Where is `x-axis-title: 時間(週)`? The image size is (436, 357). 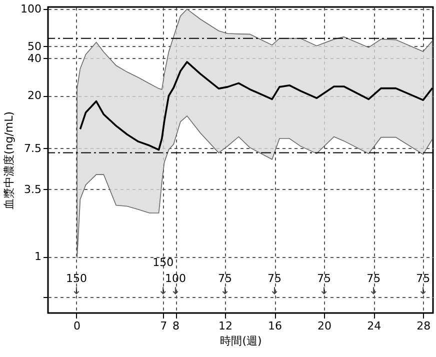
x-axis-title: 時間(週) is located at coordinates (241, 341).